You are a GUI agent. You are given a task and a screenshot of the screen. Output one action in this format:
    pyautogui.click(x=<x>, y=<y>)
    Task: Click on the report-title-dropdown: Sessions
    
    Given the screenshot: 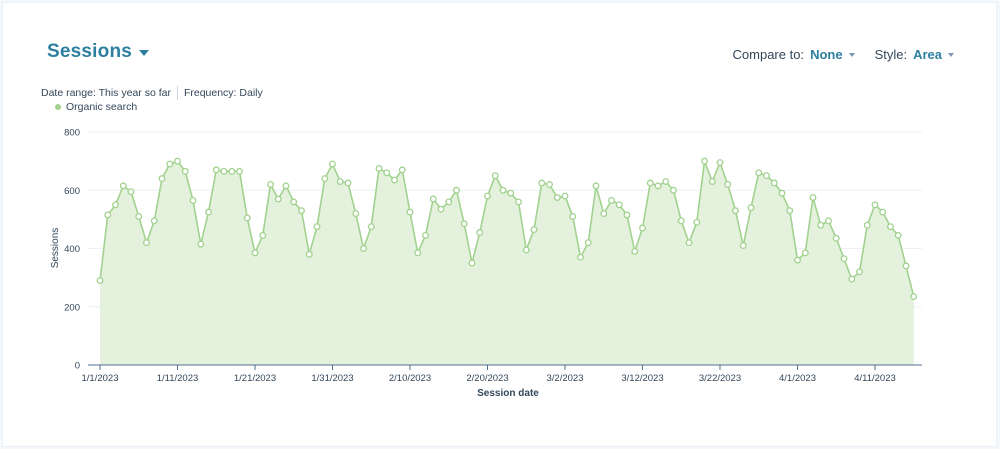 What is the action you would take?
    pyautogui.click(x=98, y=52)
    